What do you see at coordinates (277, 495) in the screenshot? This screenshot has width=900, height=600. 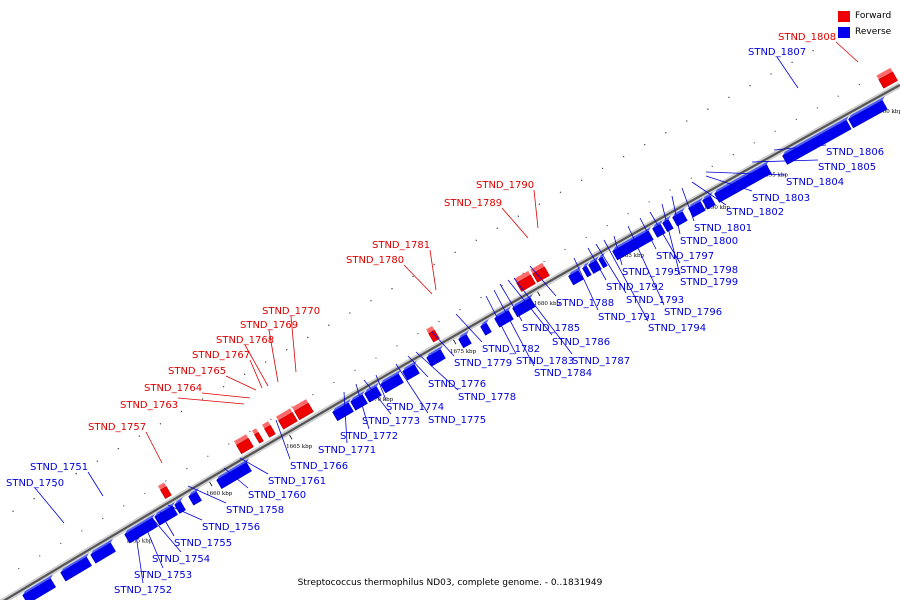 I see `gene-label-stnd-1760: STND_1760` at bounding box center [277, 495].